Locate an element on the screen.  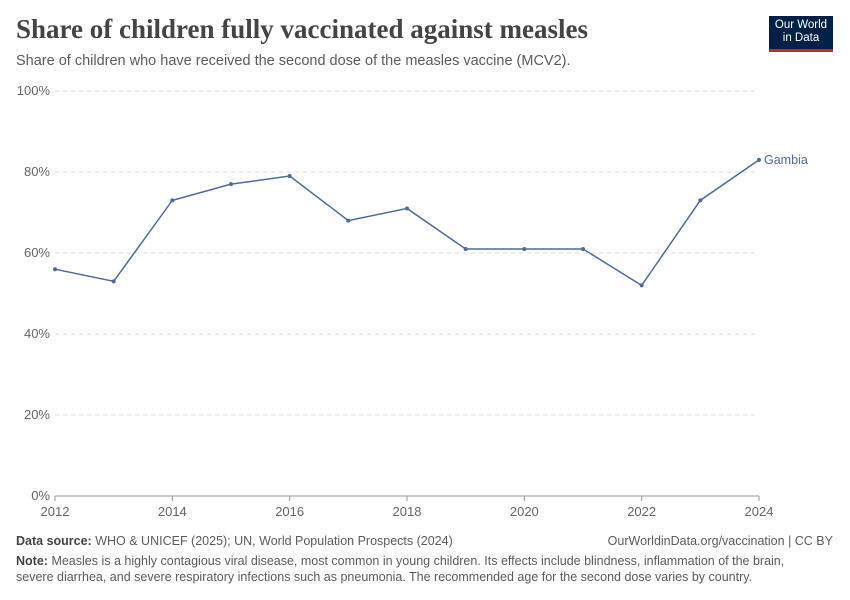
y-tick-label: 40% is located at coordinates (37, 333).